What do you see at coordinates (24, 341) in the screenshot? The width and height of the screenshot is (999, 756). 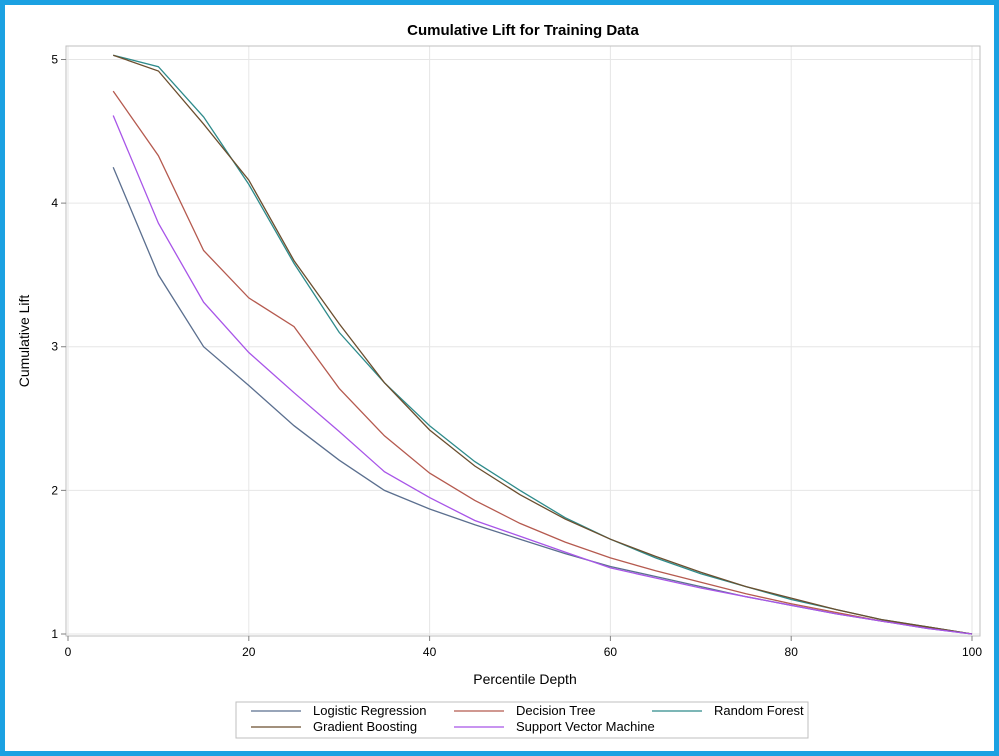 I see `y-axis-label: Cumulative Lift` at bounding box center [24, 341].